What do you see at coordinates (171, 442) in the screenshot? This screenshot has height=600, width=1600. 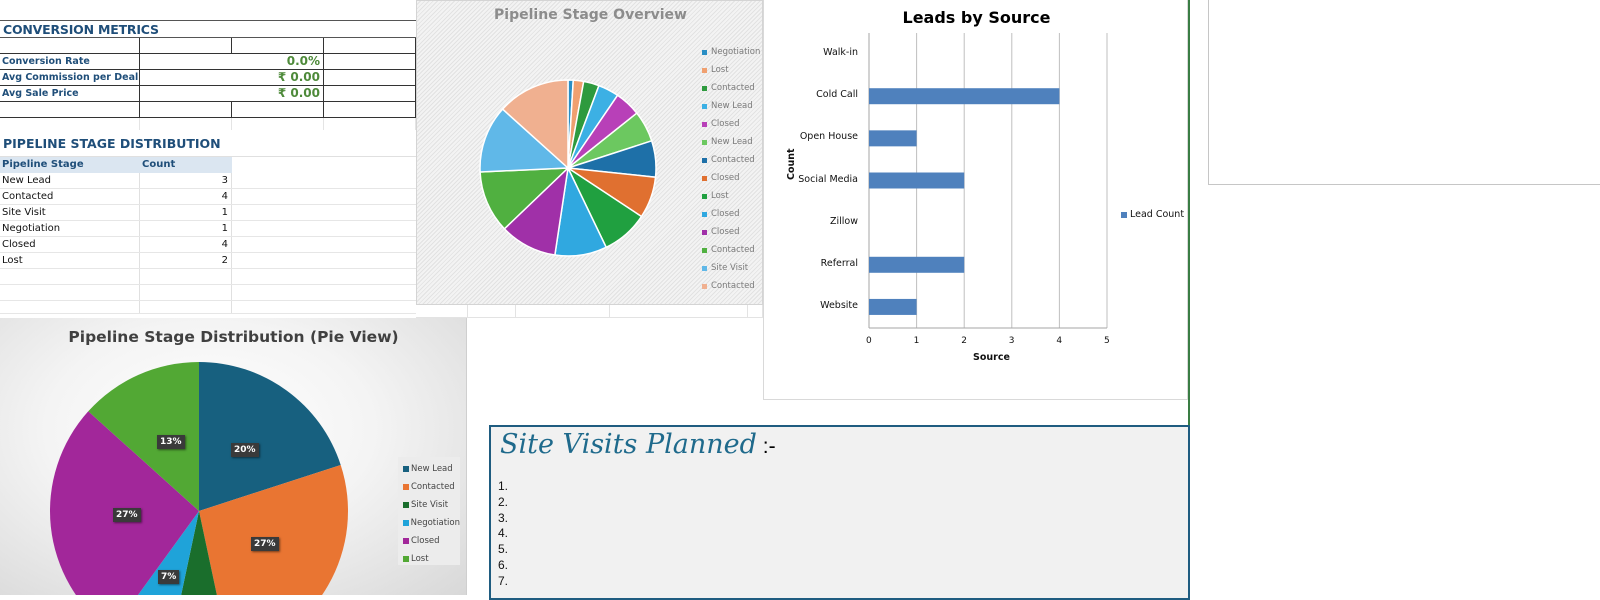 I see `data-label-lost: 13%` at bounding box center [171, 442].